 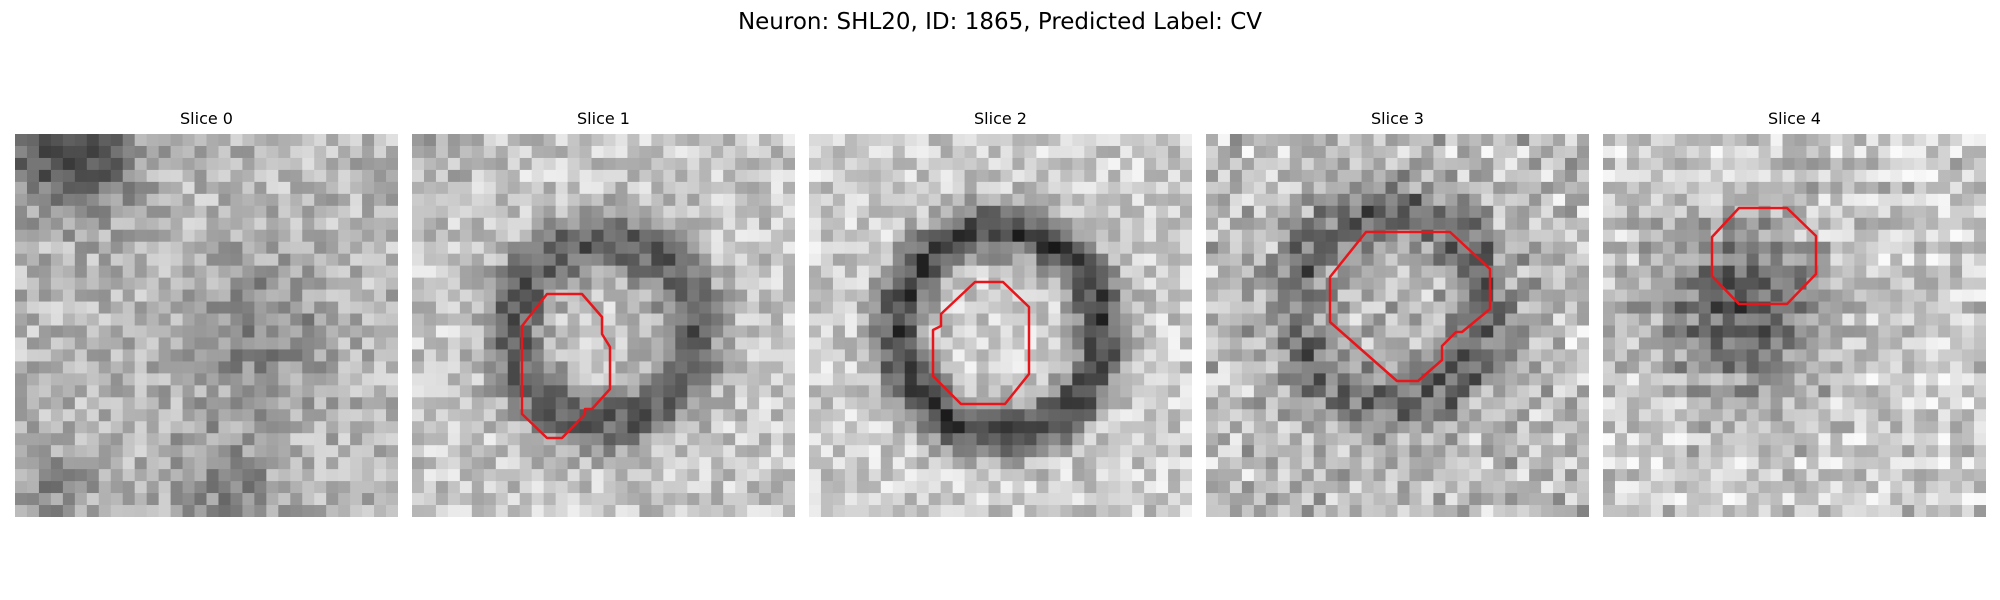 I want to click on slice-2-contour, so click(x=981, y=343).